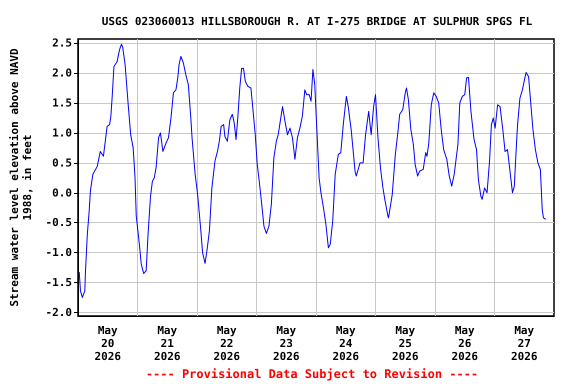 This screenshot has height=384, width=576. What do you see at coordinates (62, 133) in the screenshot?
I see `y-tick-label: 1.0` at bounding box center [62, 133].